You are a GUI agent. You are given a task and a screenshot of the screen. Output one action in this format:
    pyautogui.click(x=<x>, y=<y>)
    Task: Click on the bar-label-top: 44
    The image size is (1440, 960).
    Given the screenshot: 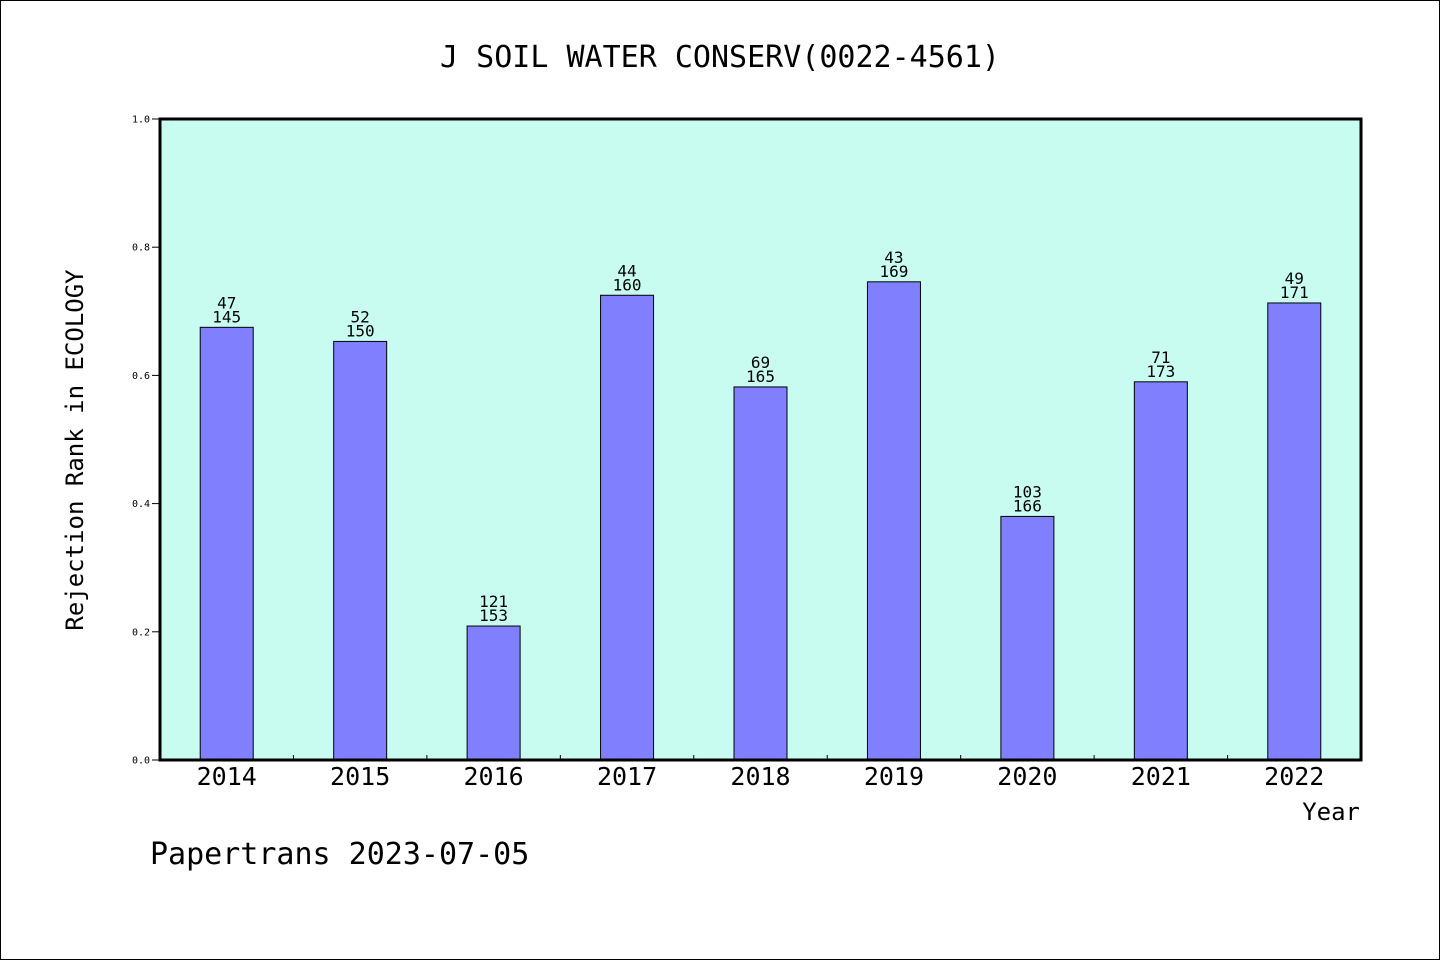 What is the action you would take?
    pyautogui.click(x=626, y=270)
    